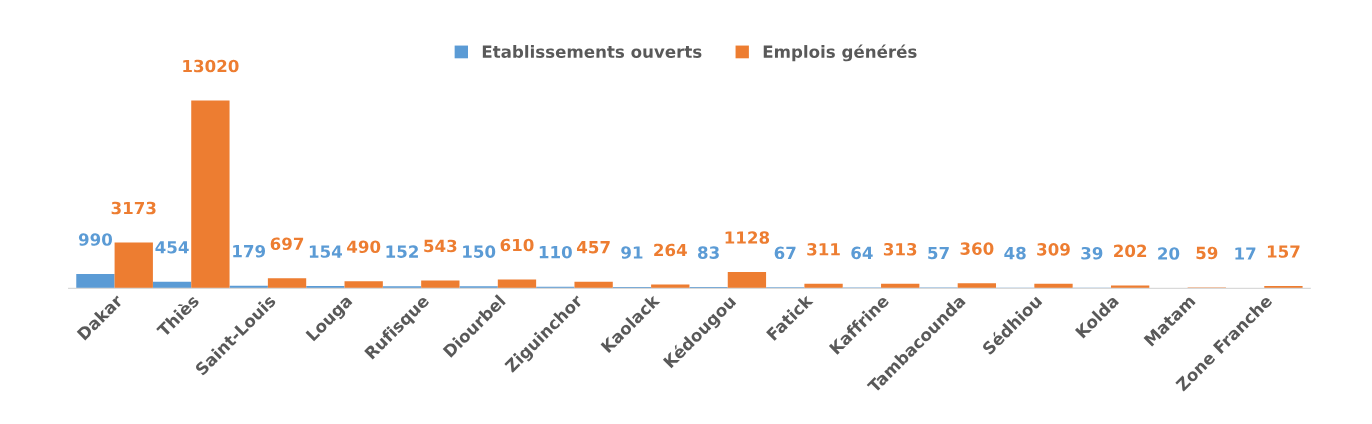 The width and height of the screenshot is (1372, 424). I want to click on data-label: 48, so click(1015, 253).